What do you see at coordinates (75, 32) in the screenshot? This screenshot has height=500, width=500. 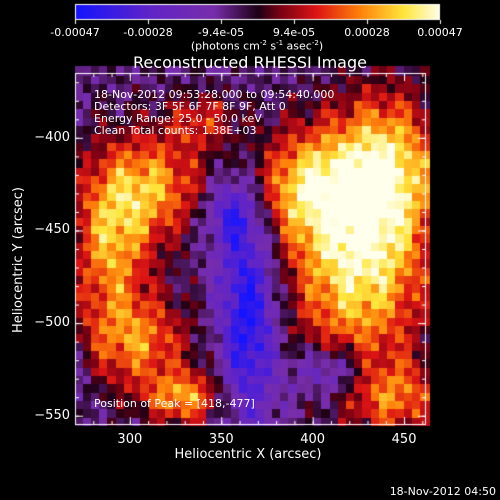 I see `colorbar-tick-label: -0.00047` at bounding box center [75, 32].